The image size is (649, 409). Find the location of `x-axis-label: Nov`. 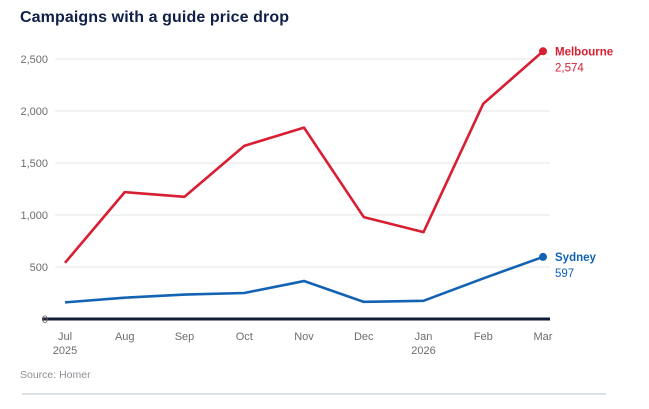

x-axis-label: Nov is located at coordinates (304, 337).